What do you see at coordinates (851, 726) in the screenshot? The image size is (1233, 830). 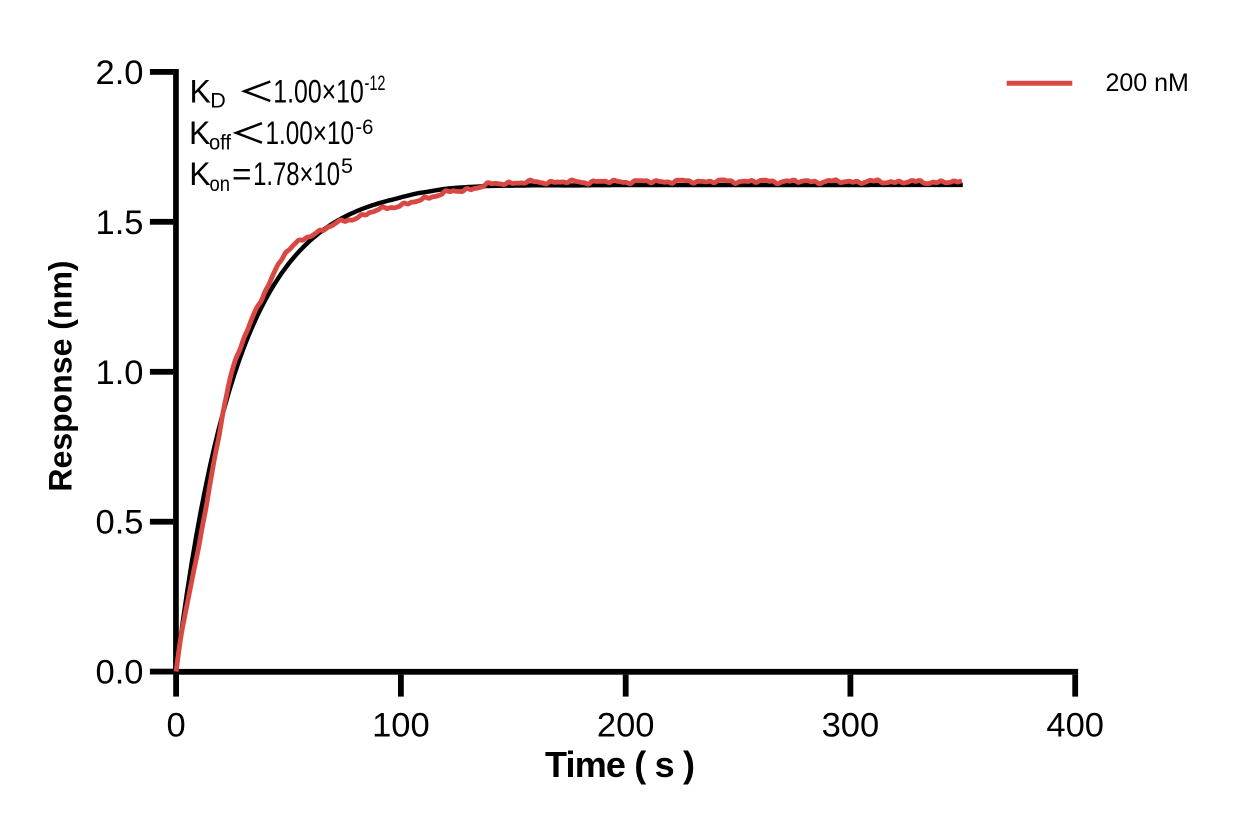 I see `svg-text: 300` at bounding box center [851, 726].